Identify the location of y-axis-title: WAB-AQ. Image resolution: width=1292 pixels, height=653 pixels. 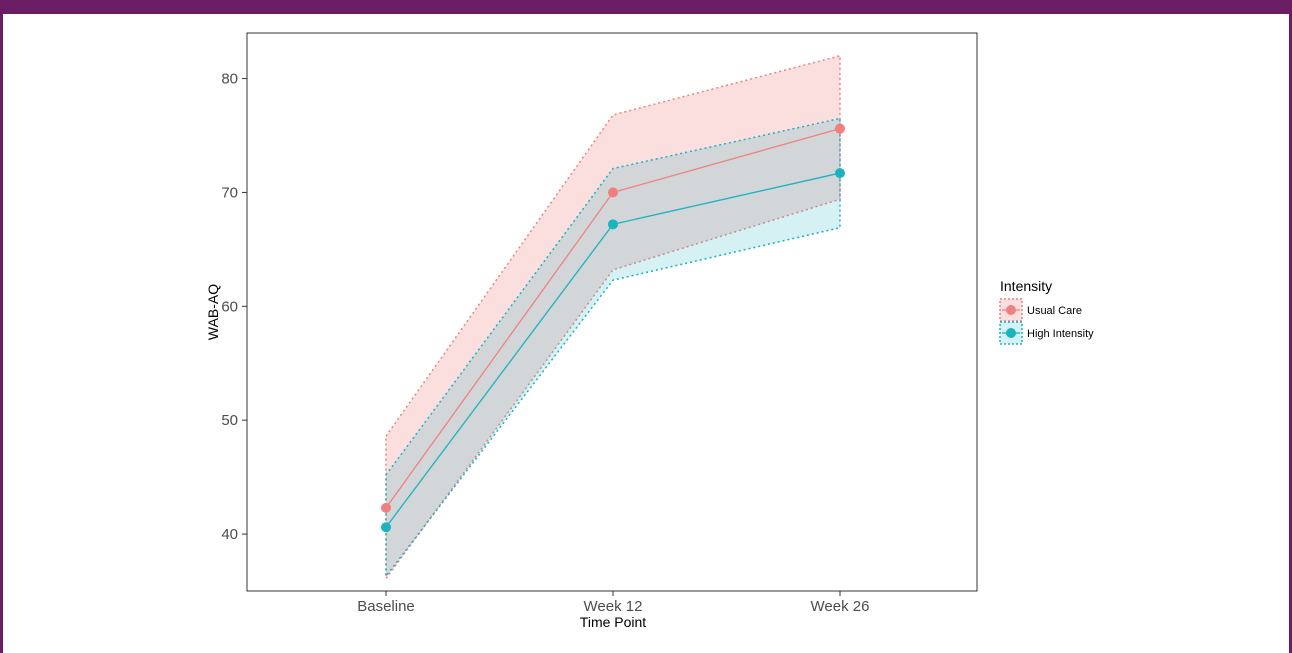
(213, 312).